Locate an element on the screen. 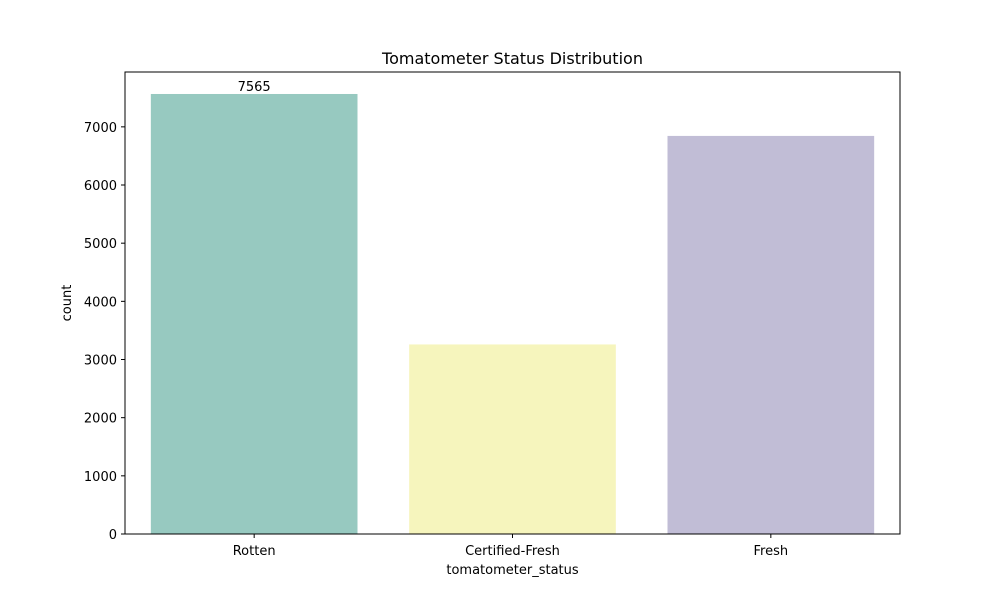  y-tick-label-1000: 1000 is located at coordinates (100, 477).